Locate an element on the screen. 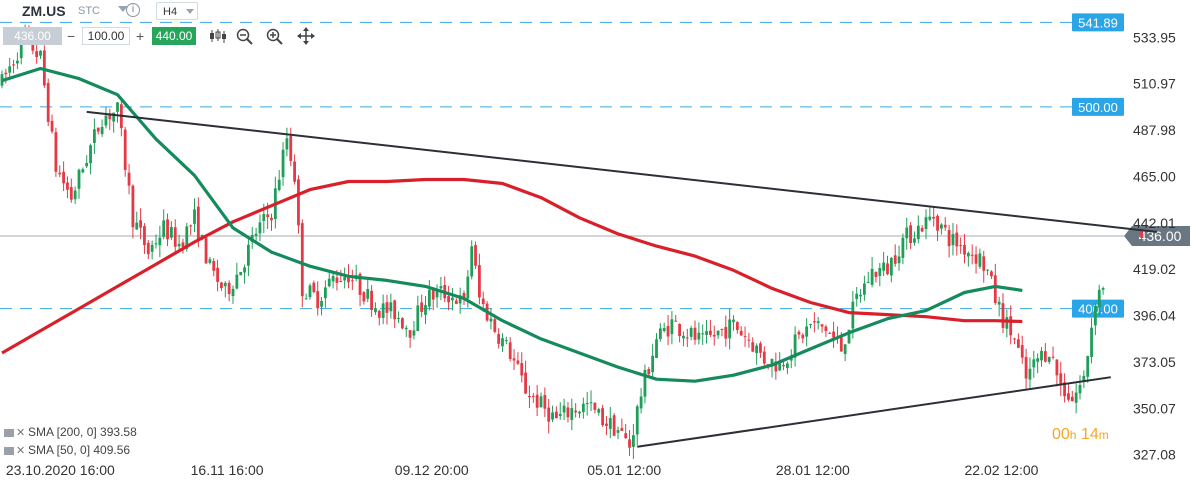 The height and width of the screenshot is (482, 1196). zoom-in-icon is located at coordinates (275, 36).